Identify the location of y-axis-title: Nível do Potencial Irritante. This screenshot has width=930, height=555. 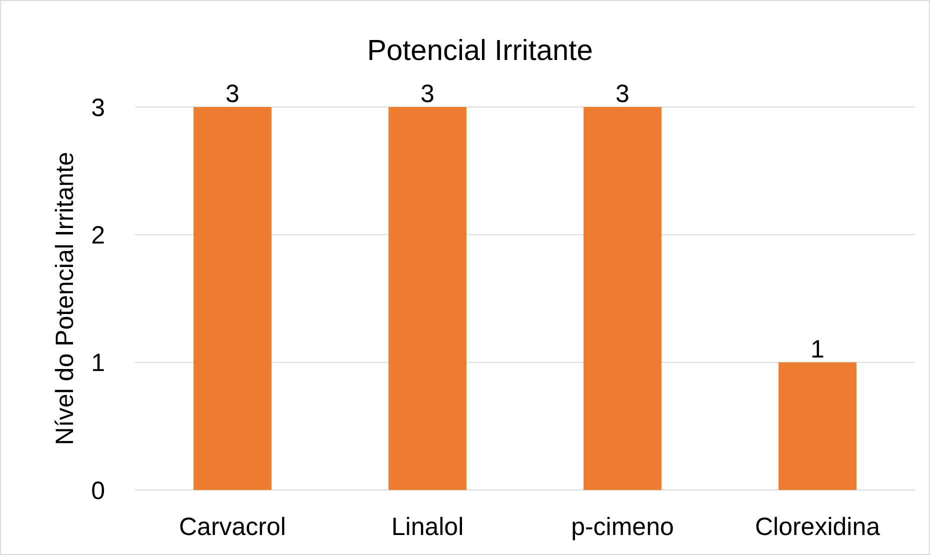
(65, 299).